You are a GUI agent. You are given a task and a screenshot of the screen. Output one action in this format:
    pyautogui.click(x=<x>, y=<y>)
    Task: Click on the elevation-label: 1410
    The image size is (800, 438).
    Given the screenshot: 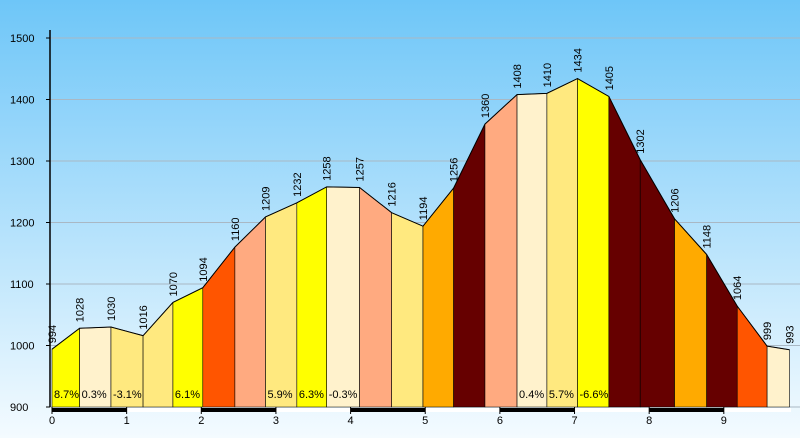 What is the action you would take?
    pyautogui.click(x=548, y=75)
    